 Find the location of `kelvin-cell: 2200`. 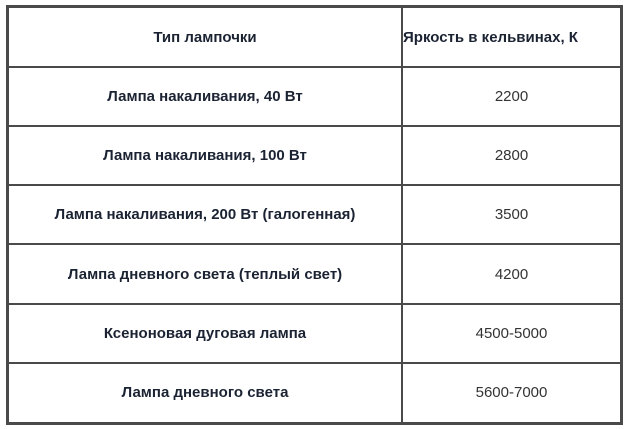

kelvin-cell: 2200 is located at coordinates (512, 96).